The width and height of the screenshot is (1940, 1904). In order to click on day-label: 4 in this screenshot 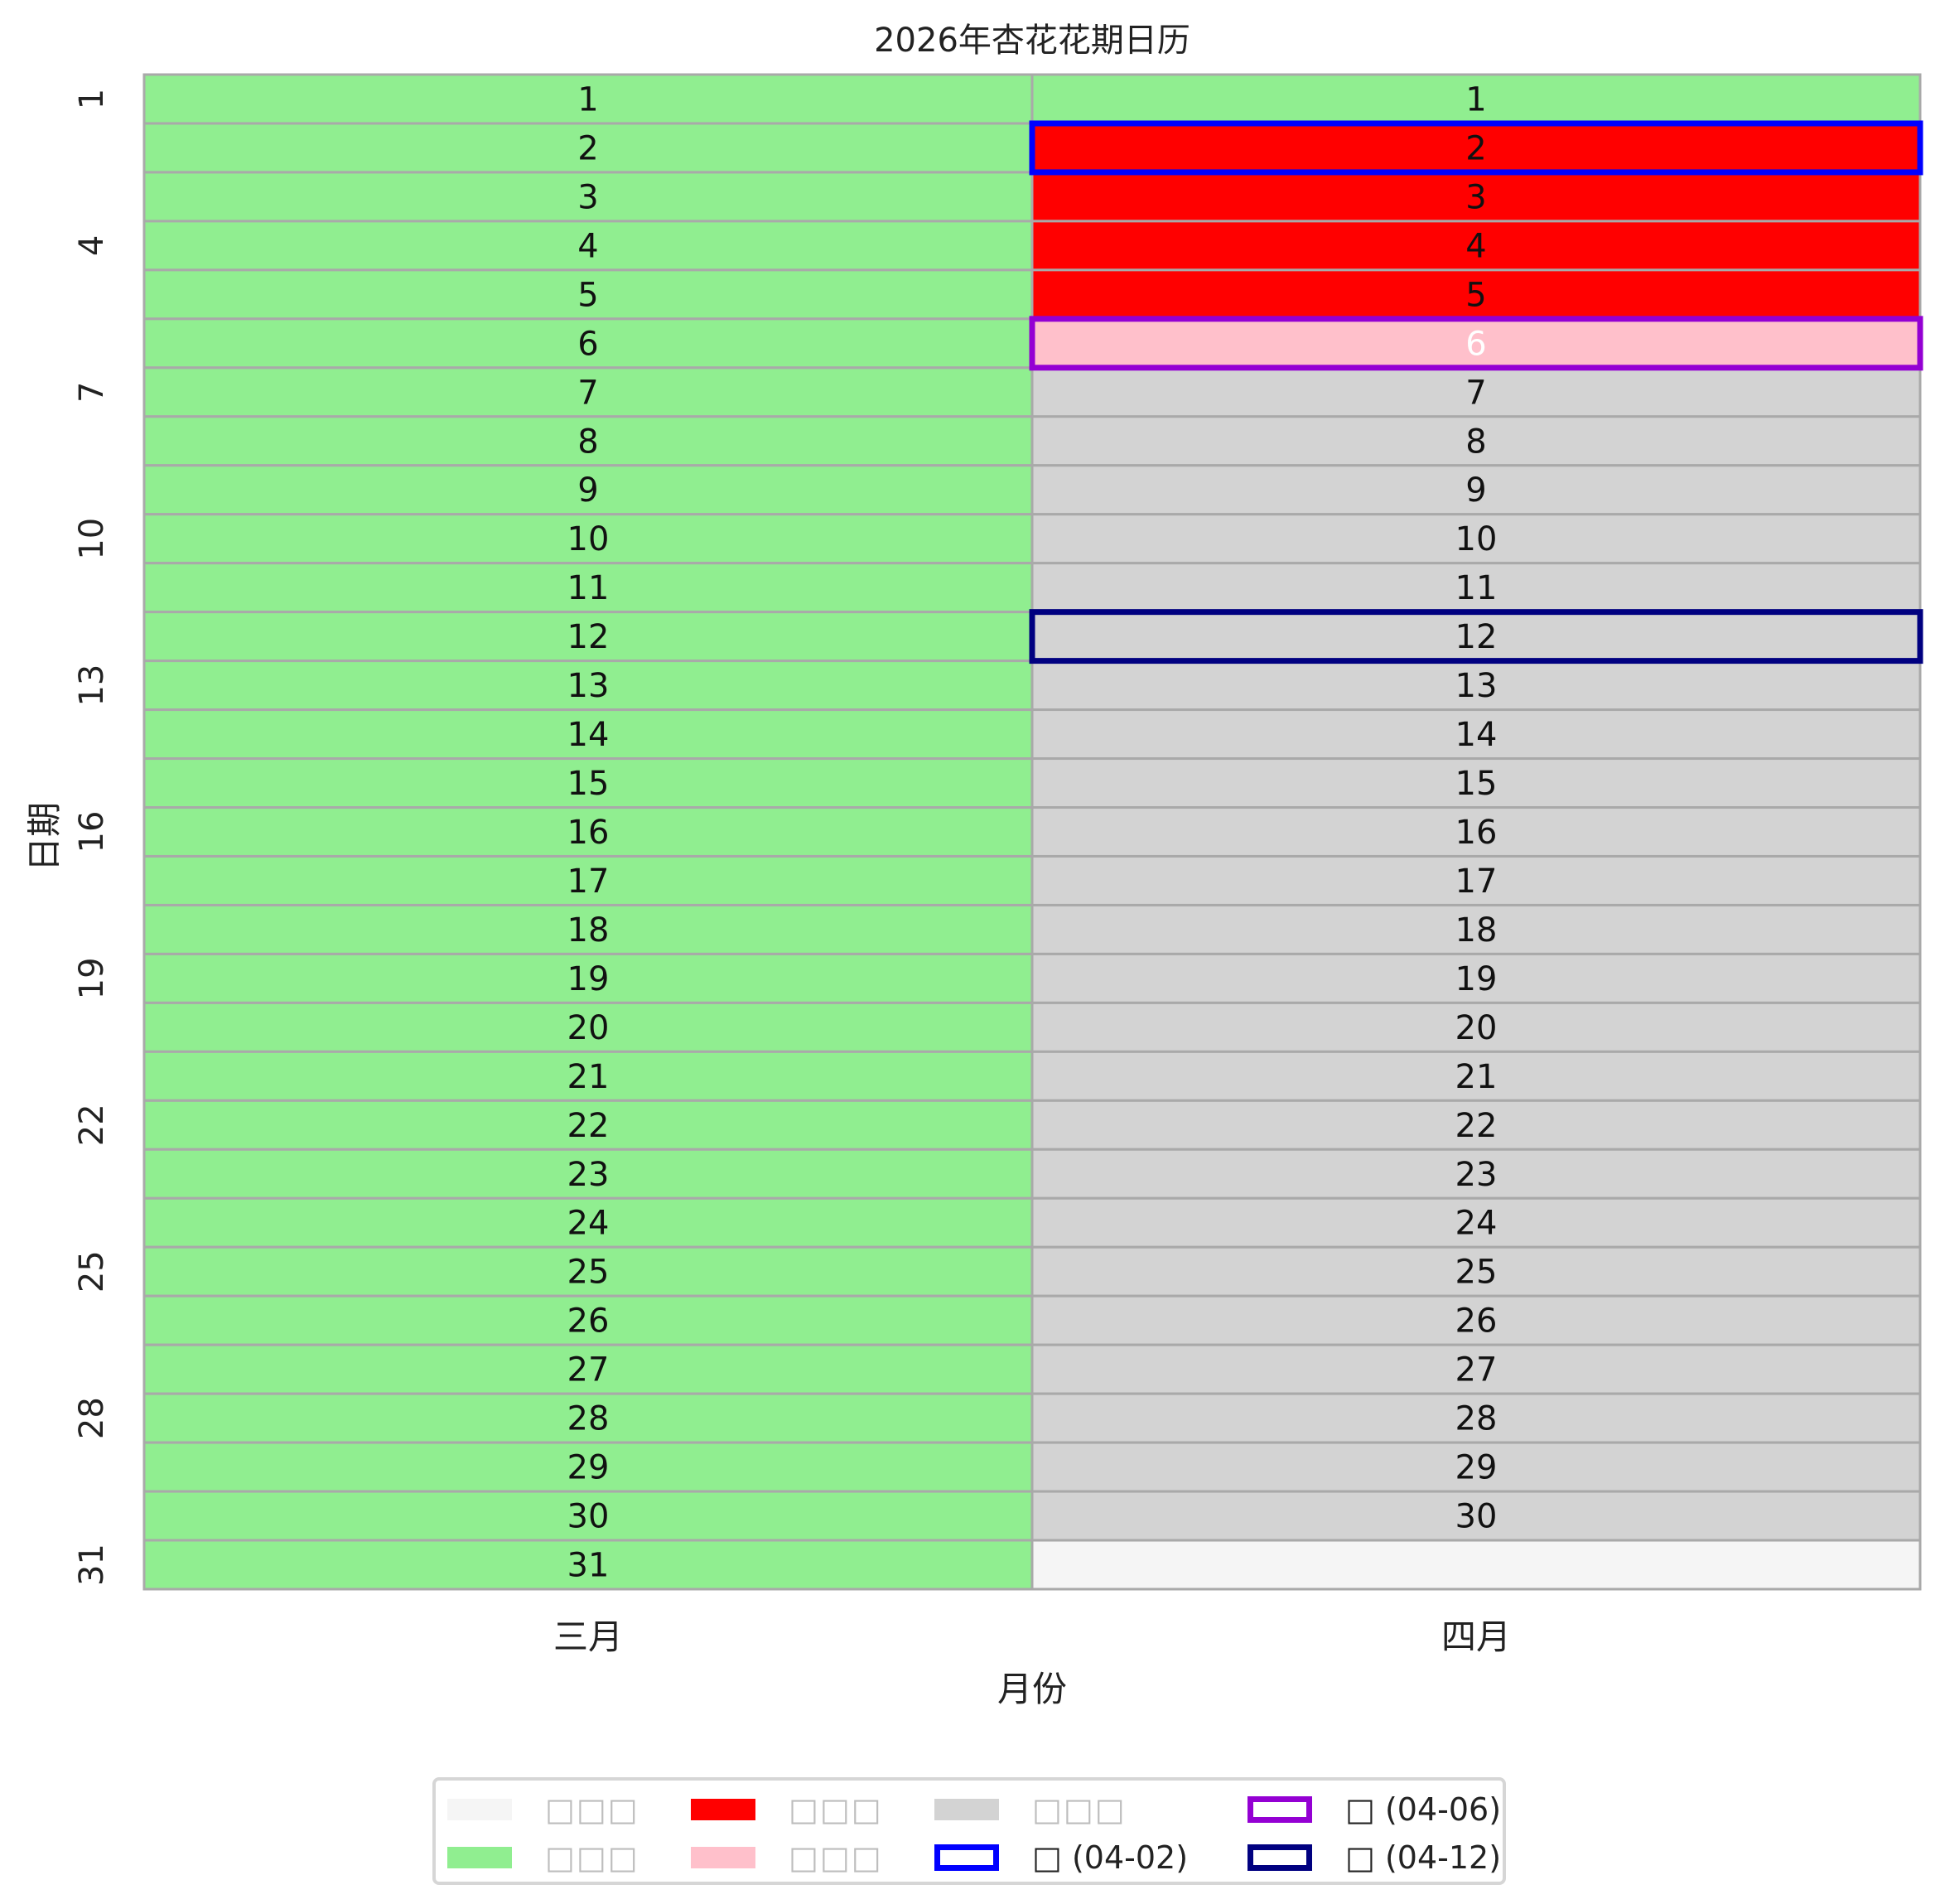, I will do `click(587, 246)`.